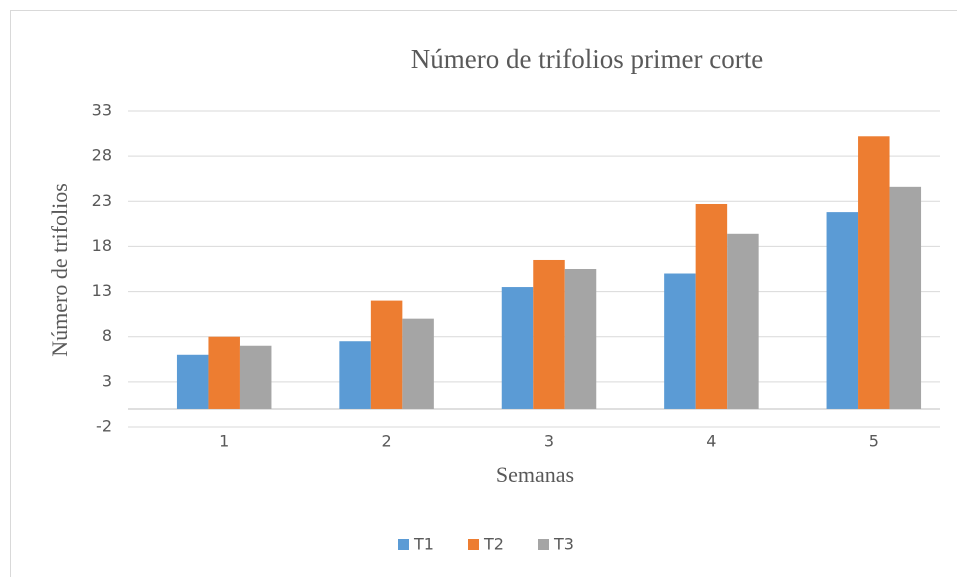 This screenshot has height=577, width=957. I want to click on x-tick-label: 4, so click(711, 441).